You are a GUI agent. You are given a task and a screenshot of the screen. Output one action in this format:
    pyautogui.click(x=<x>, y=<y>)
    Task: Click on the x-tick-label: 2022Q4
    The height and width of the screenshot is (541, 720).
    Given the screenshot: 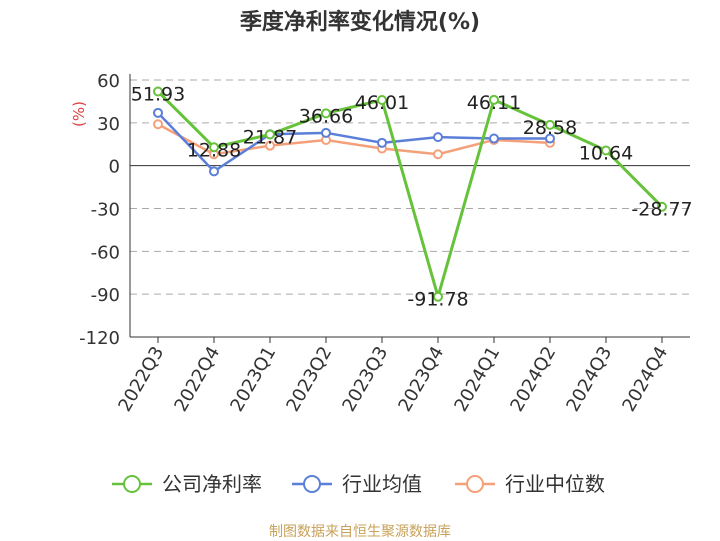 What is the action you would take?
    pyautogui.click(x=197, y=379)
    